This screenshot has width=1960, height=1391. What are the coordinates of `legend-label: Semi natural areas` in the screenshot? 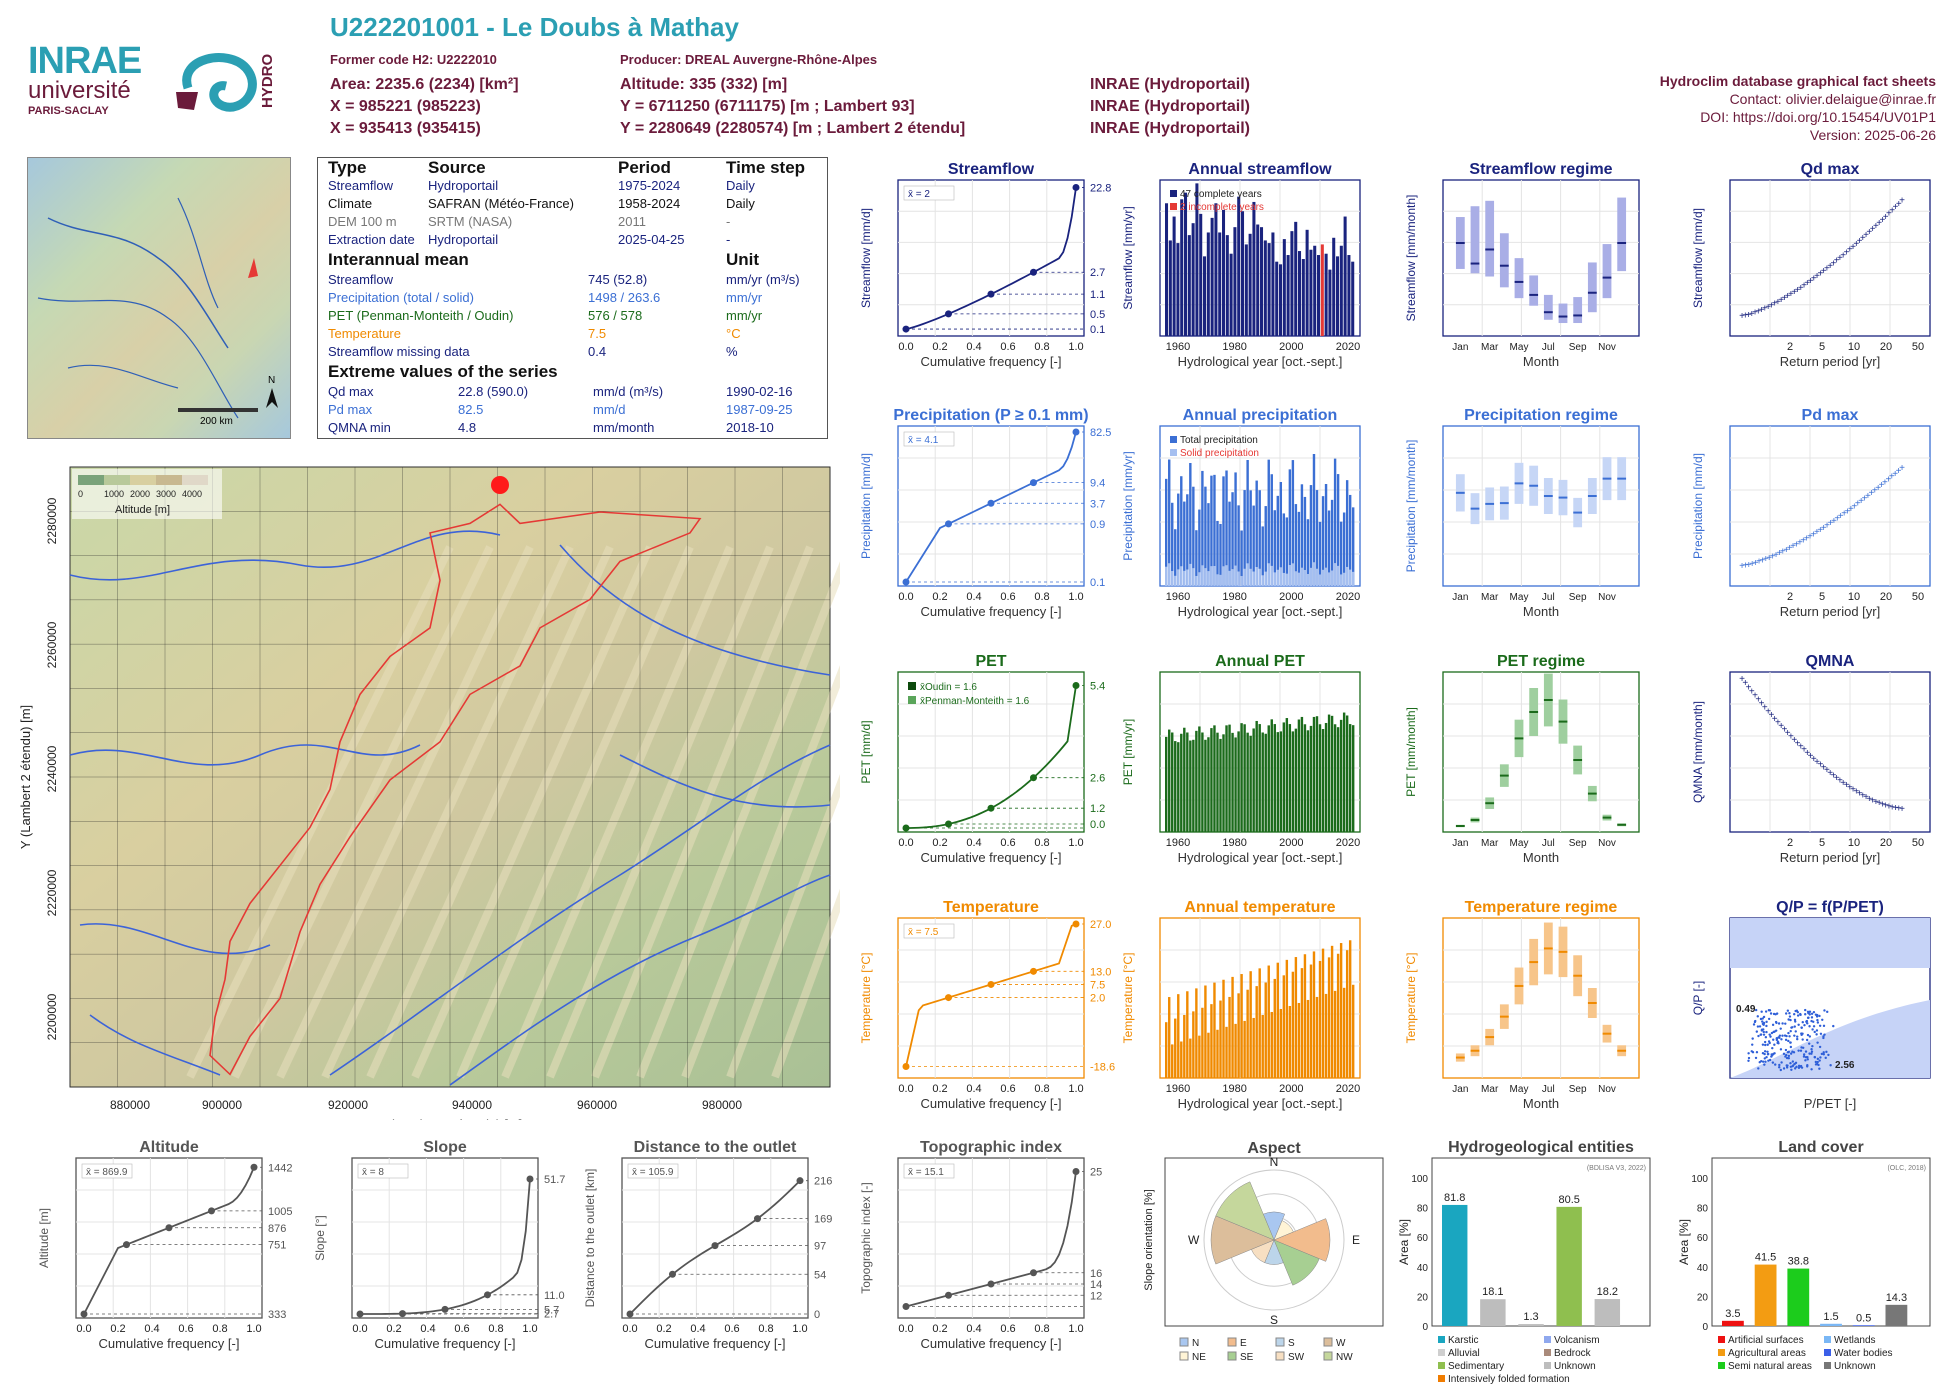 It's located at (1770, 1366).